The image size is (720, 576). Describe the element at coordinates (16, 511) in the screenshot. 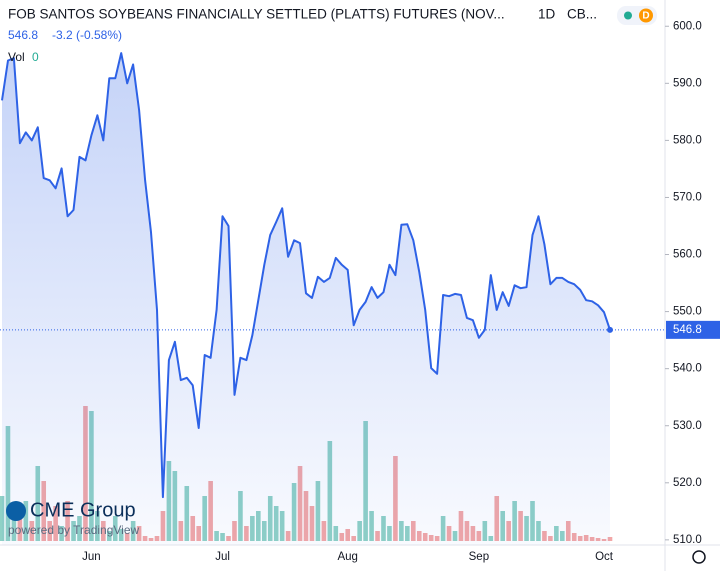

I see `logo-mark` at that location.